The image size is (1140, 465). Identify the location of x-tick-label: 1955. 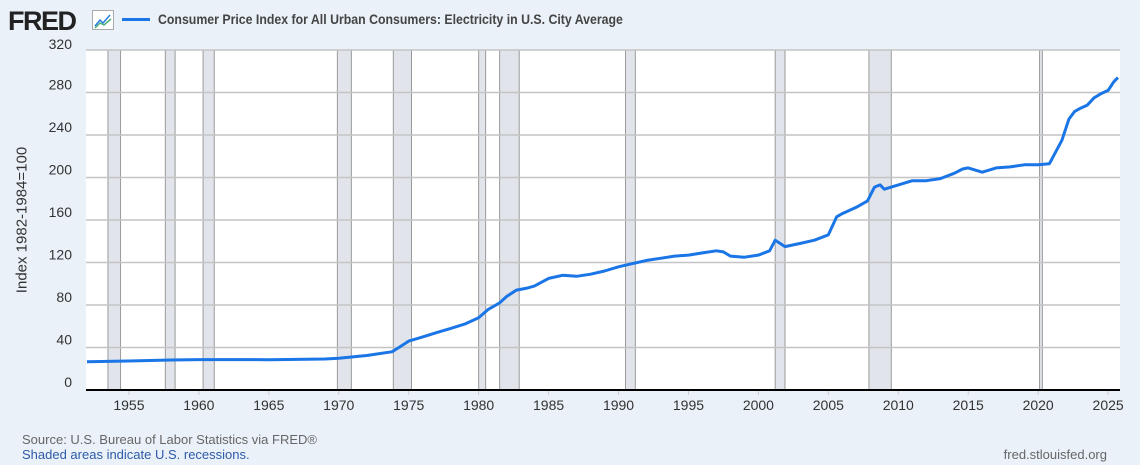
(128, 405).